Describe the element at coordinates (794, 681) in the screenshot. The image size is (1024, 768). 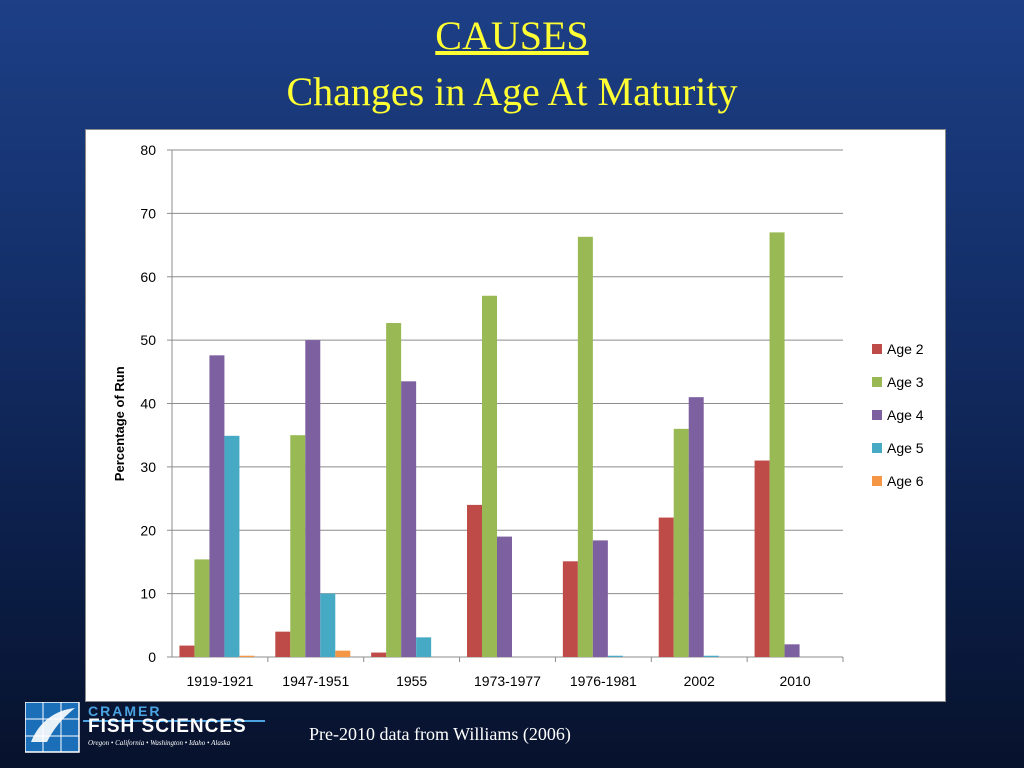
I see `x-tick-label: 2010` at that location.